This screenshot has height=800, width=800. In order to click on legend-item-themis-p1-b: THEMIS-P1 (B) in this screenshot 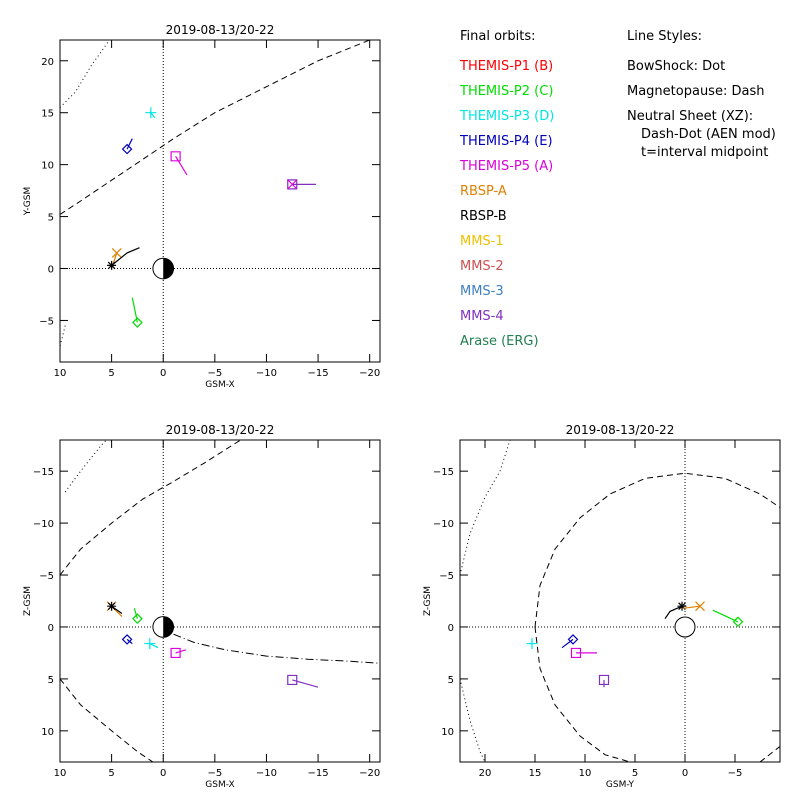, I will do `click(506, 66)`.